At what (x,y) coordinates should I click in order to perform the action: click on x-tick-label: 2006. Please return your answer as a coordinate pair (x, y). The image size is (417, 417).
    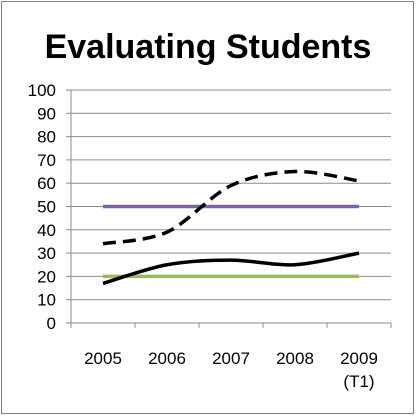
    Looking at the image, I should click on (167, 358).